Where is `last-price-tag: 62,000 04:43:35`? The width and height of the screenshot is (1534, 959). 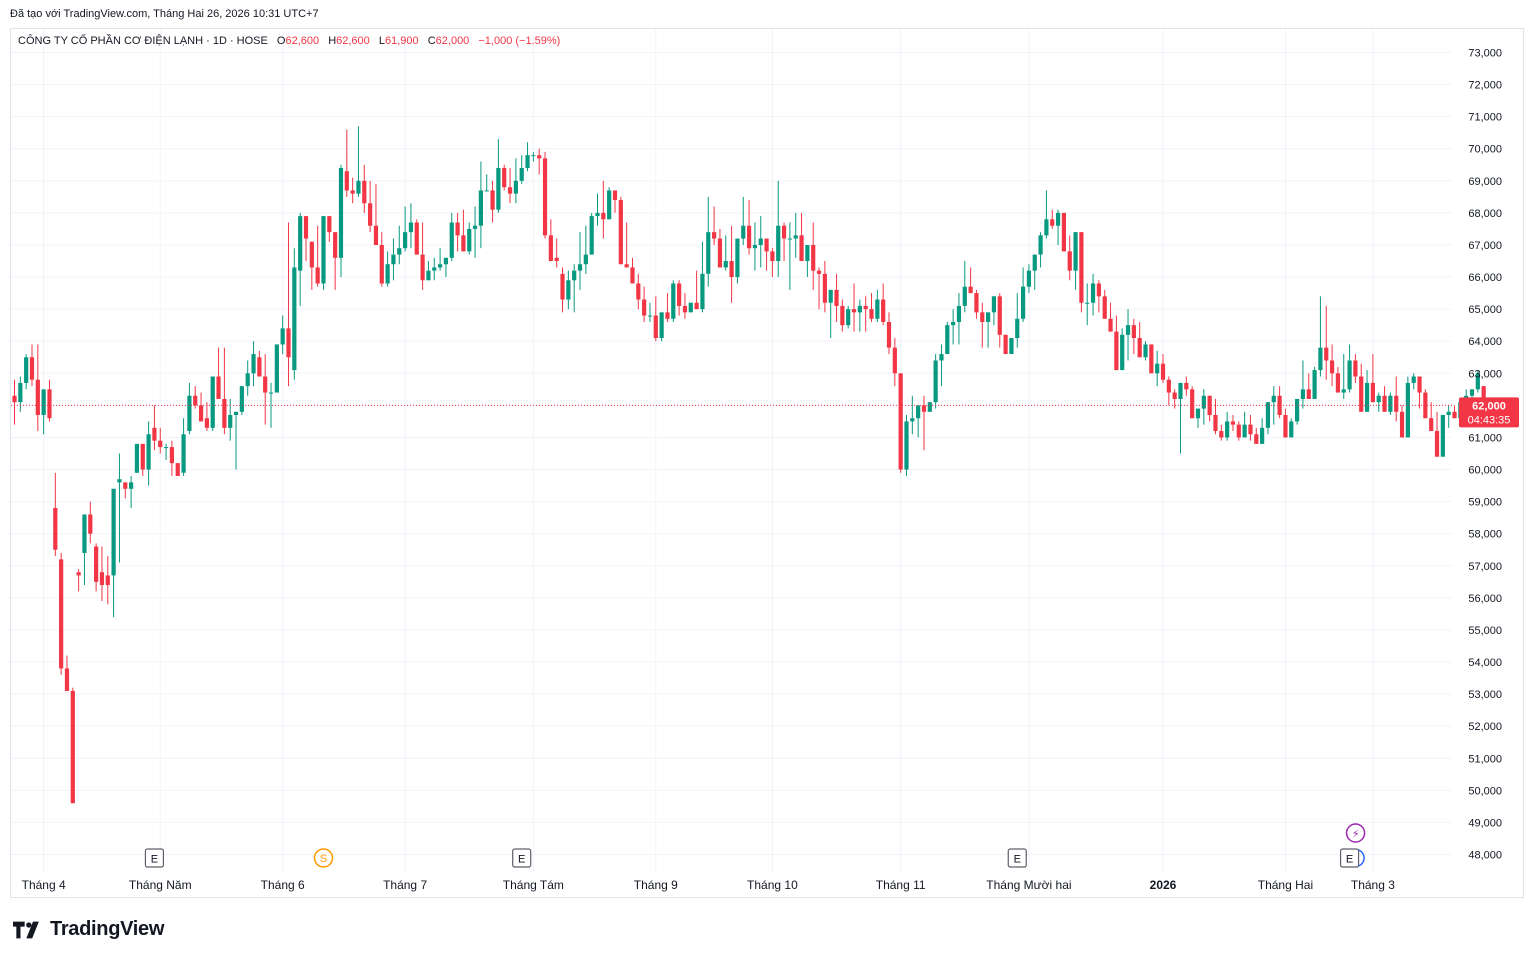 last-price-tag: 62,000 04:43:35 is located at coordinates (765, 412).